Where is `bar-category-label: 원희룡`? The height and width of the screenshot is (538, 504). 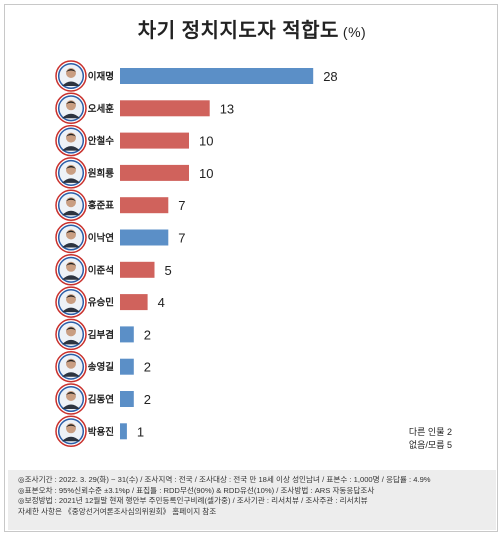 bar-category-label: 원희룡 is located at coordinates (101, 173).